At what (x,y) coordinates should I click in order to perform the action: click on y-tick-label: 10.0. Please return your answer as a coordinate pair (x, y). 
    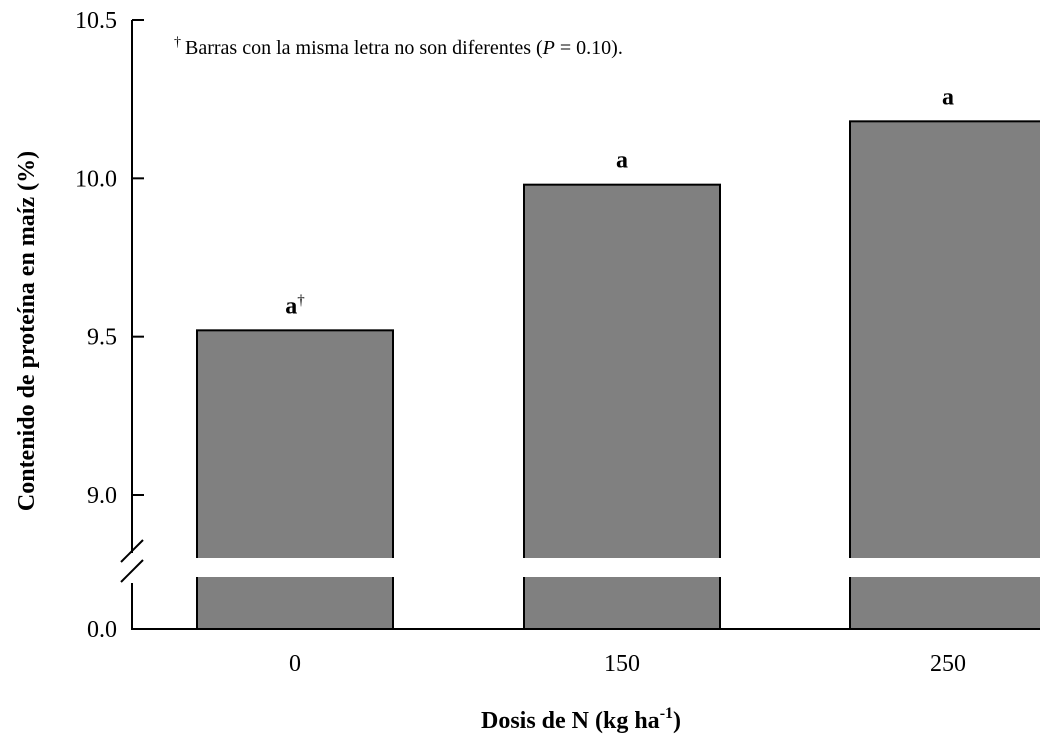
    Looking at the image, I should click on (96, 179).